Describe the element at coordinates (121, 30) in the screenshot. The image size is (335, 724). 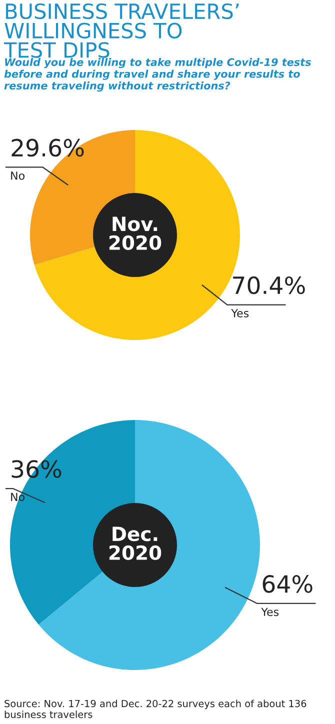
I see `text: BUSINESS TRAVELERS’ WILLINGNESS TO TEST DIPS` at that location.